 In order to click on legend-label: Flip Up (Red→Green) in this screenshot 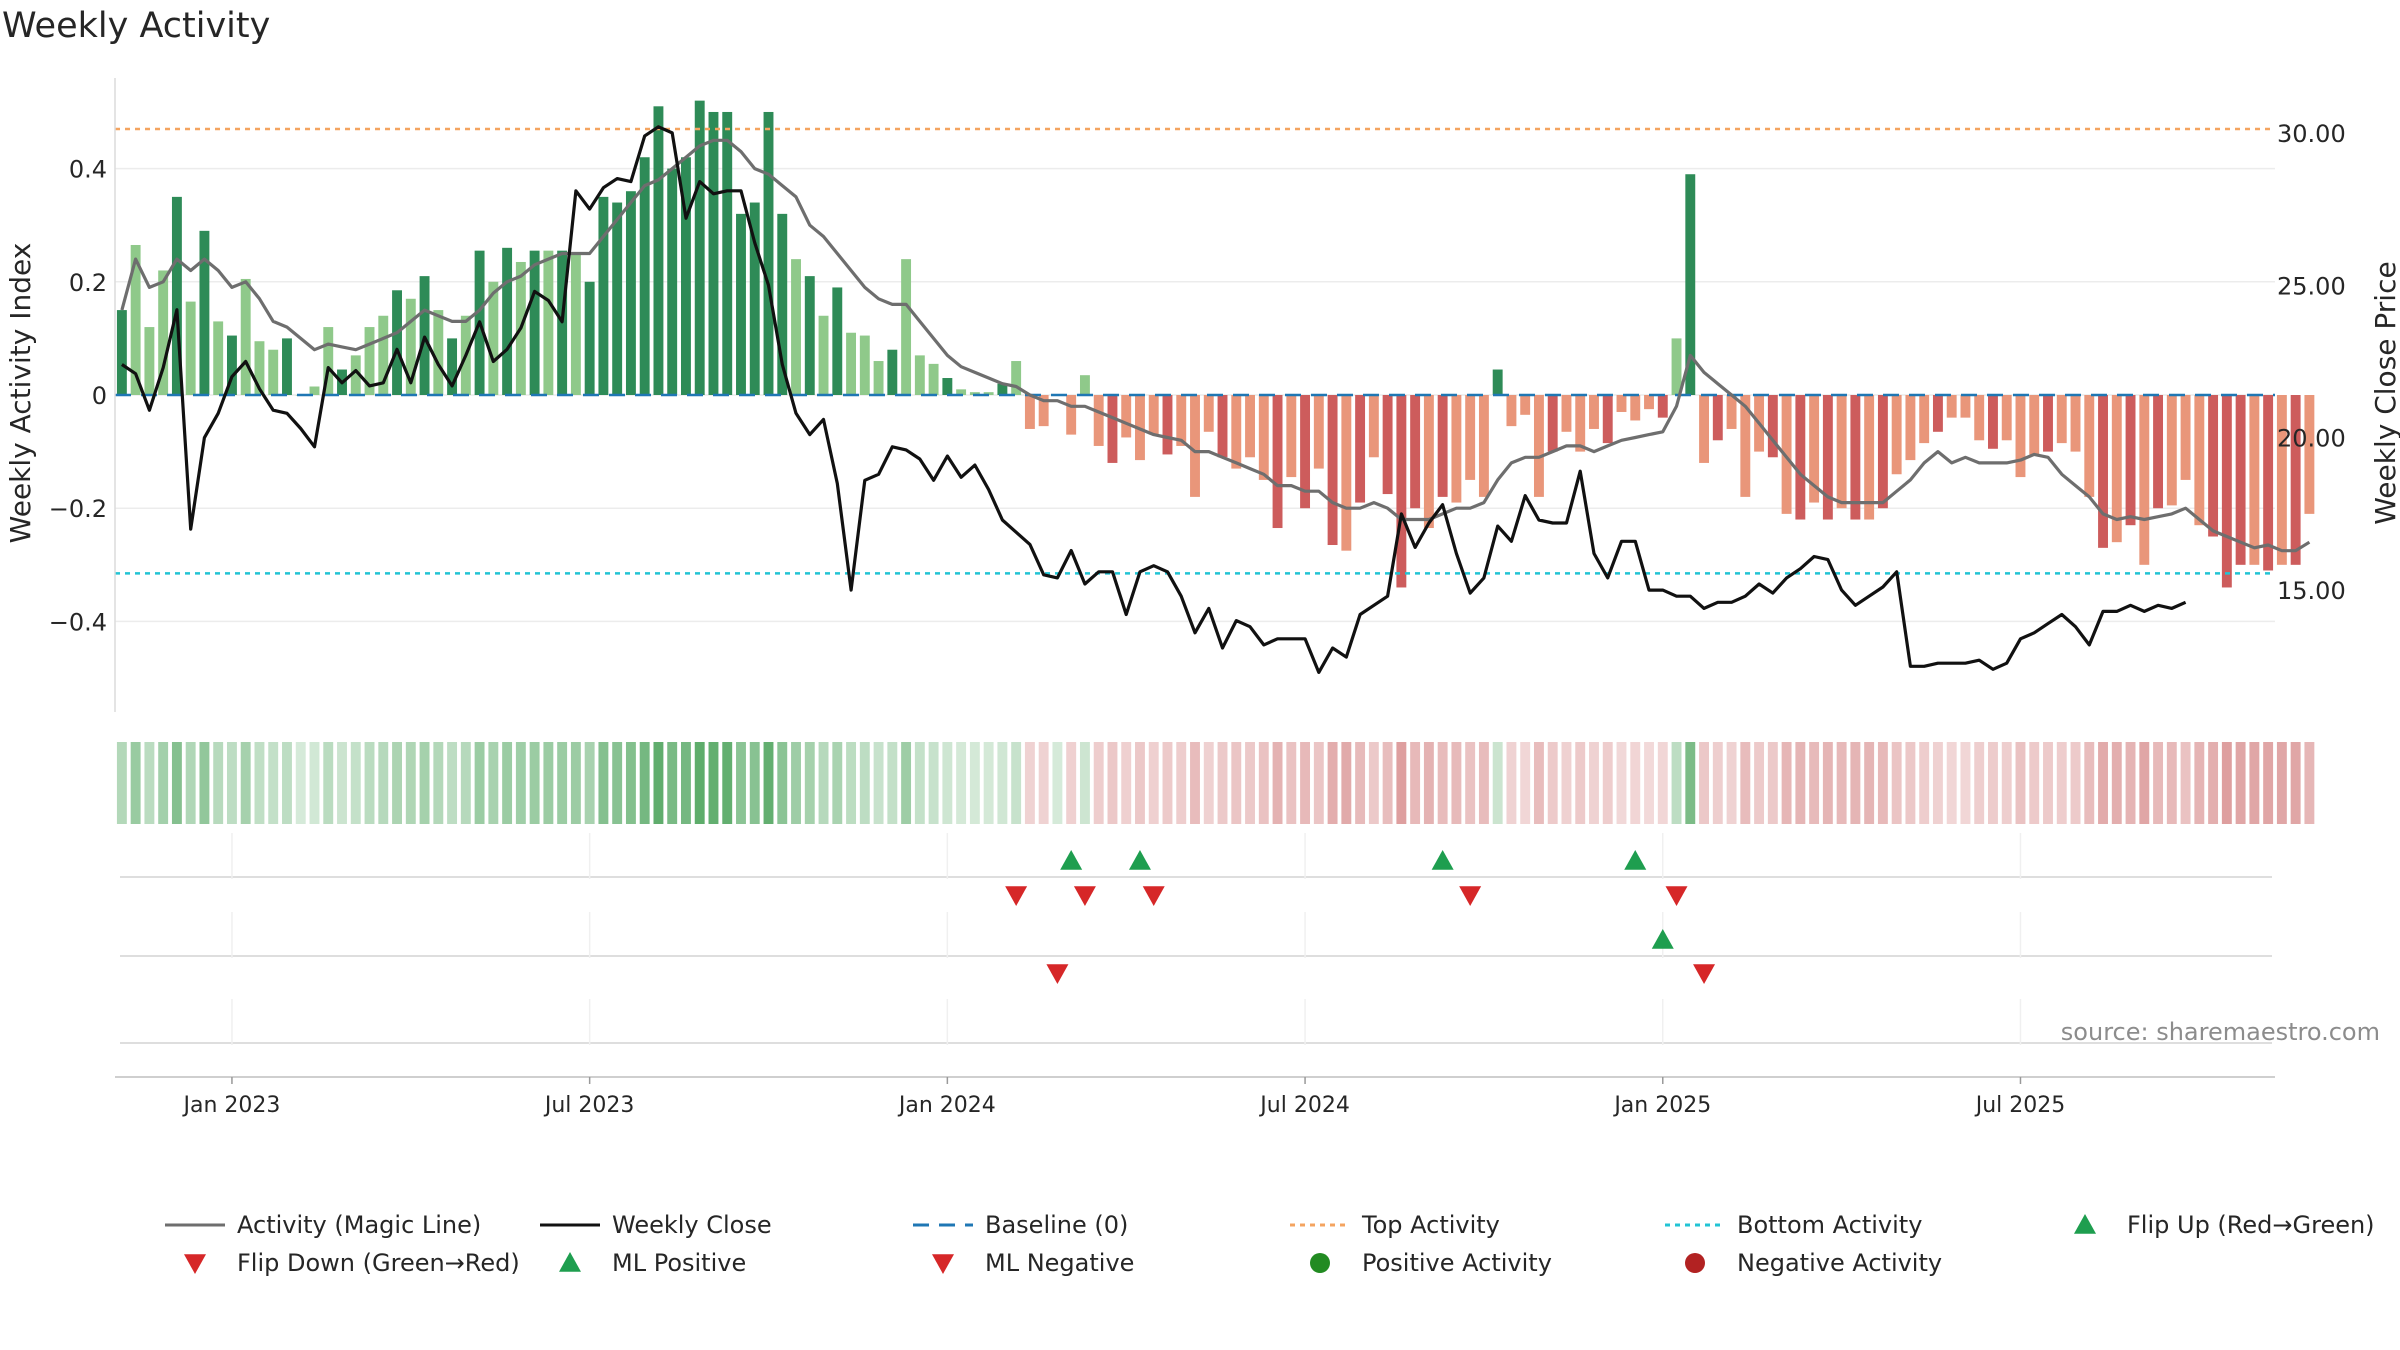, I will do `click(2251, 1225)`.